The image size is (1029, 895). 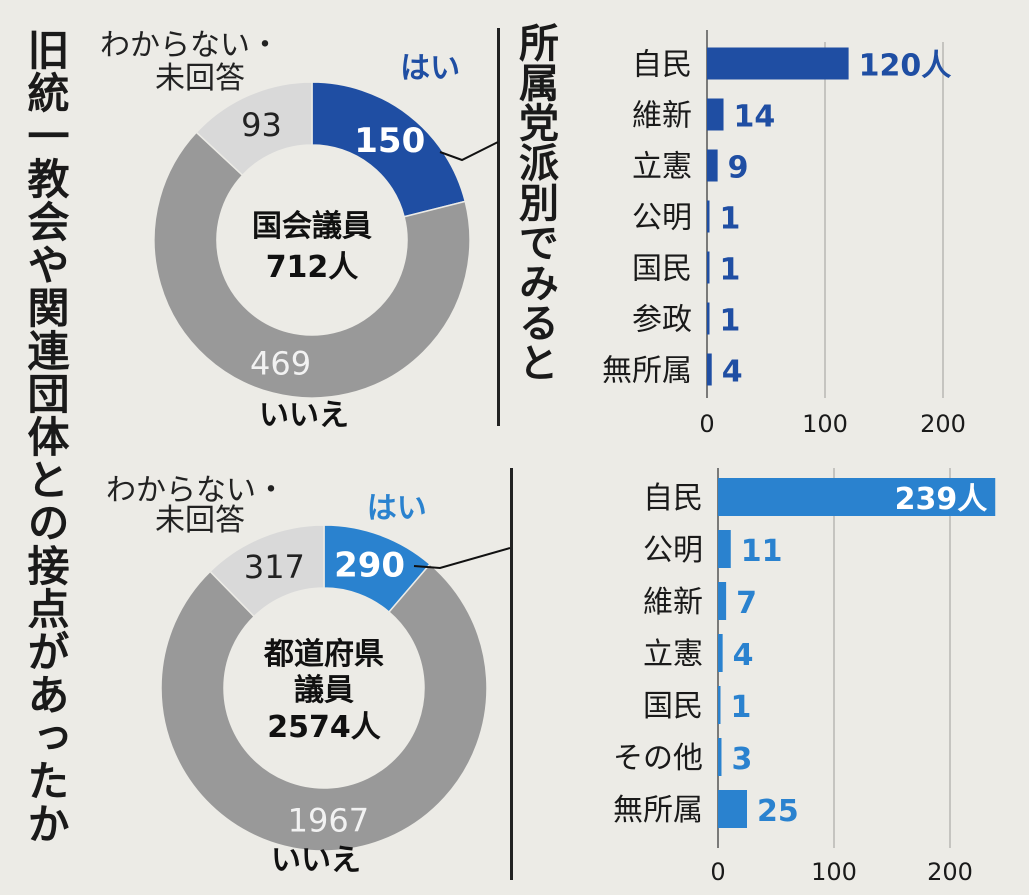 What do you see at coordinates (511, 674) in the screenshot?
I see `divider-bottom` at bounding box center [511, 674].